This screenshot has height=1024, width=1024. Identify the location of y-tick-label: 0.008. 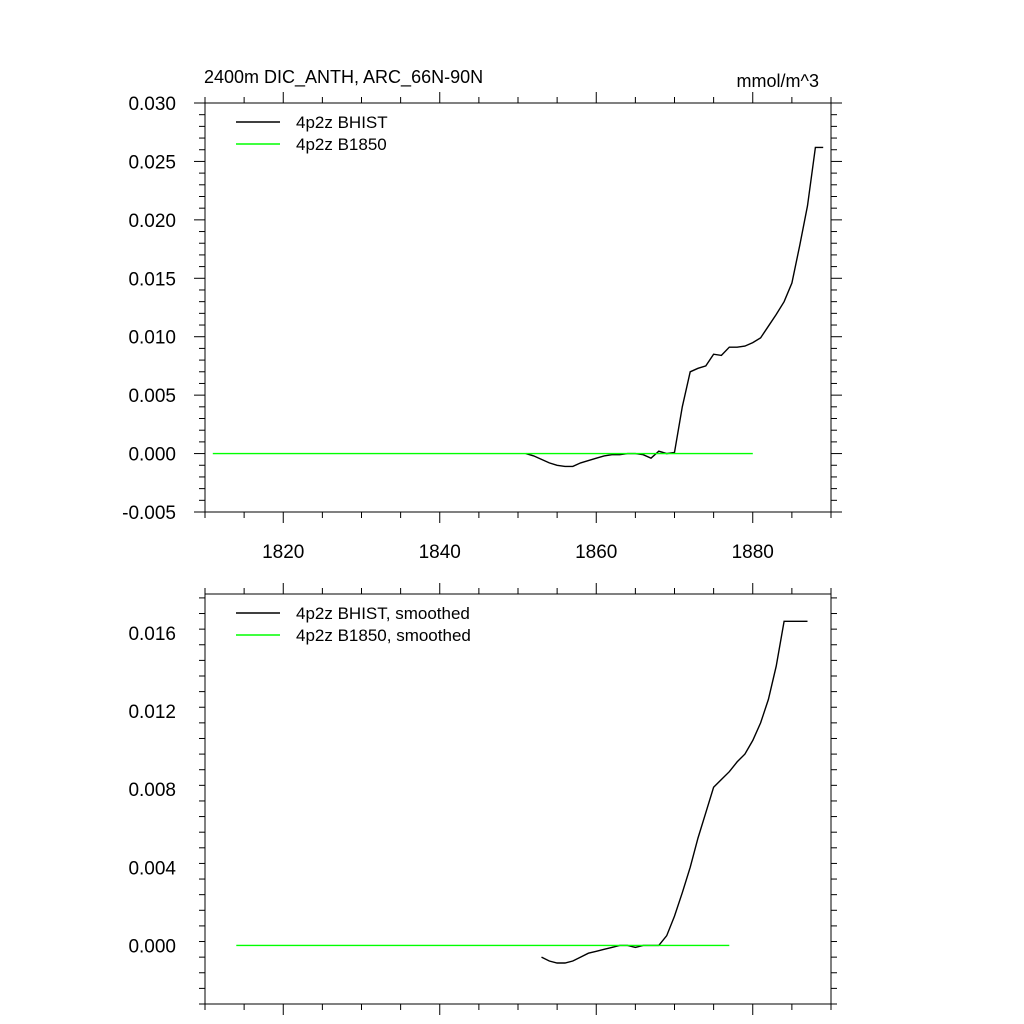
(152, 790).